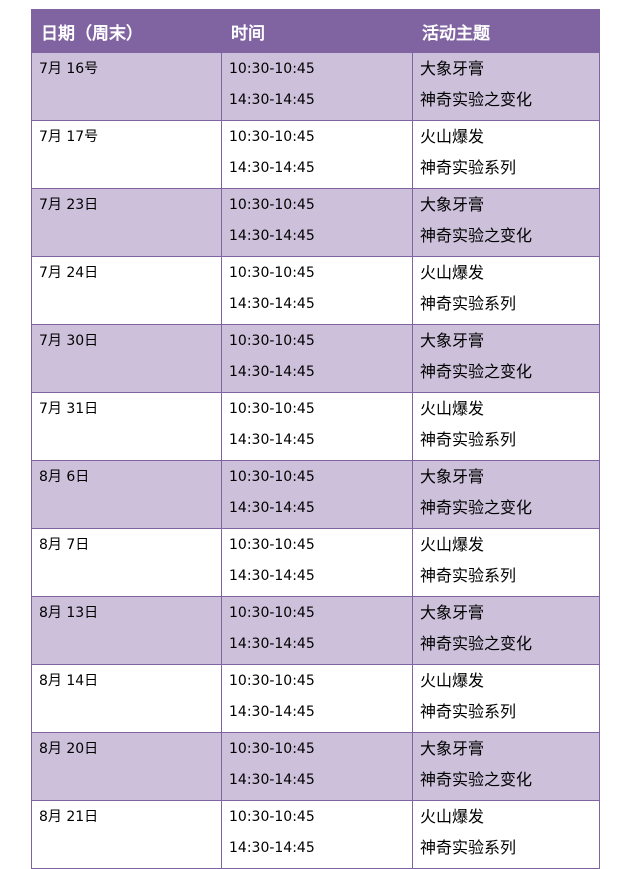 This screenshot has height=869, width=620. I want to click on table-row: 8月 21日 10:30-10:45 14:30-14:45 火山爆发 神奇实验系列, so click(315, 834).